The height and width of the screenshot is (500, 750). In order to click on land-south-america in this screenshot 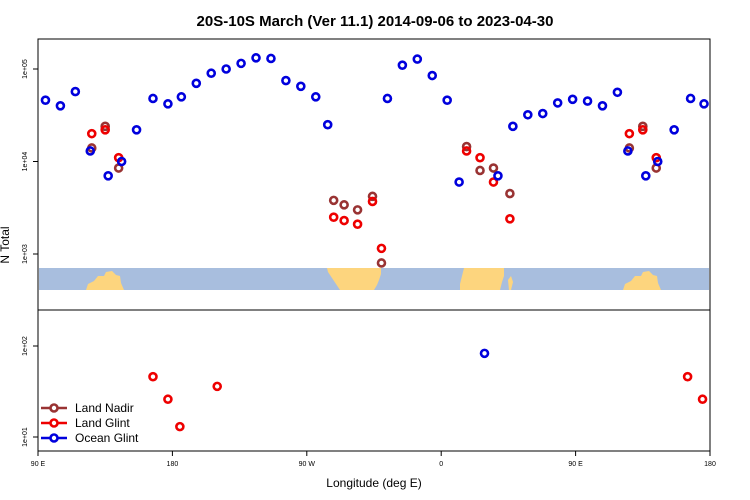, I will do `click(354, 279)`.